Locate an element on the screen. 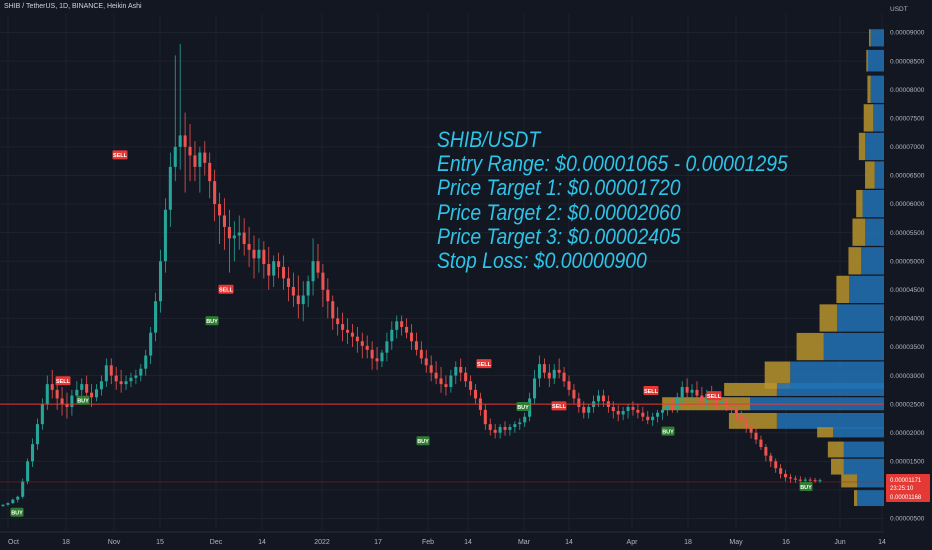  x-tick-label: Dec is located at coordinates (216, 542).